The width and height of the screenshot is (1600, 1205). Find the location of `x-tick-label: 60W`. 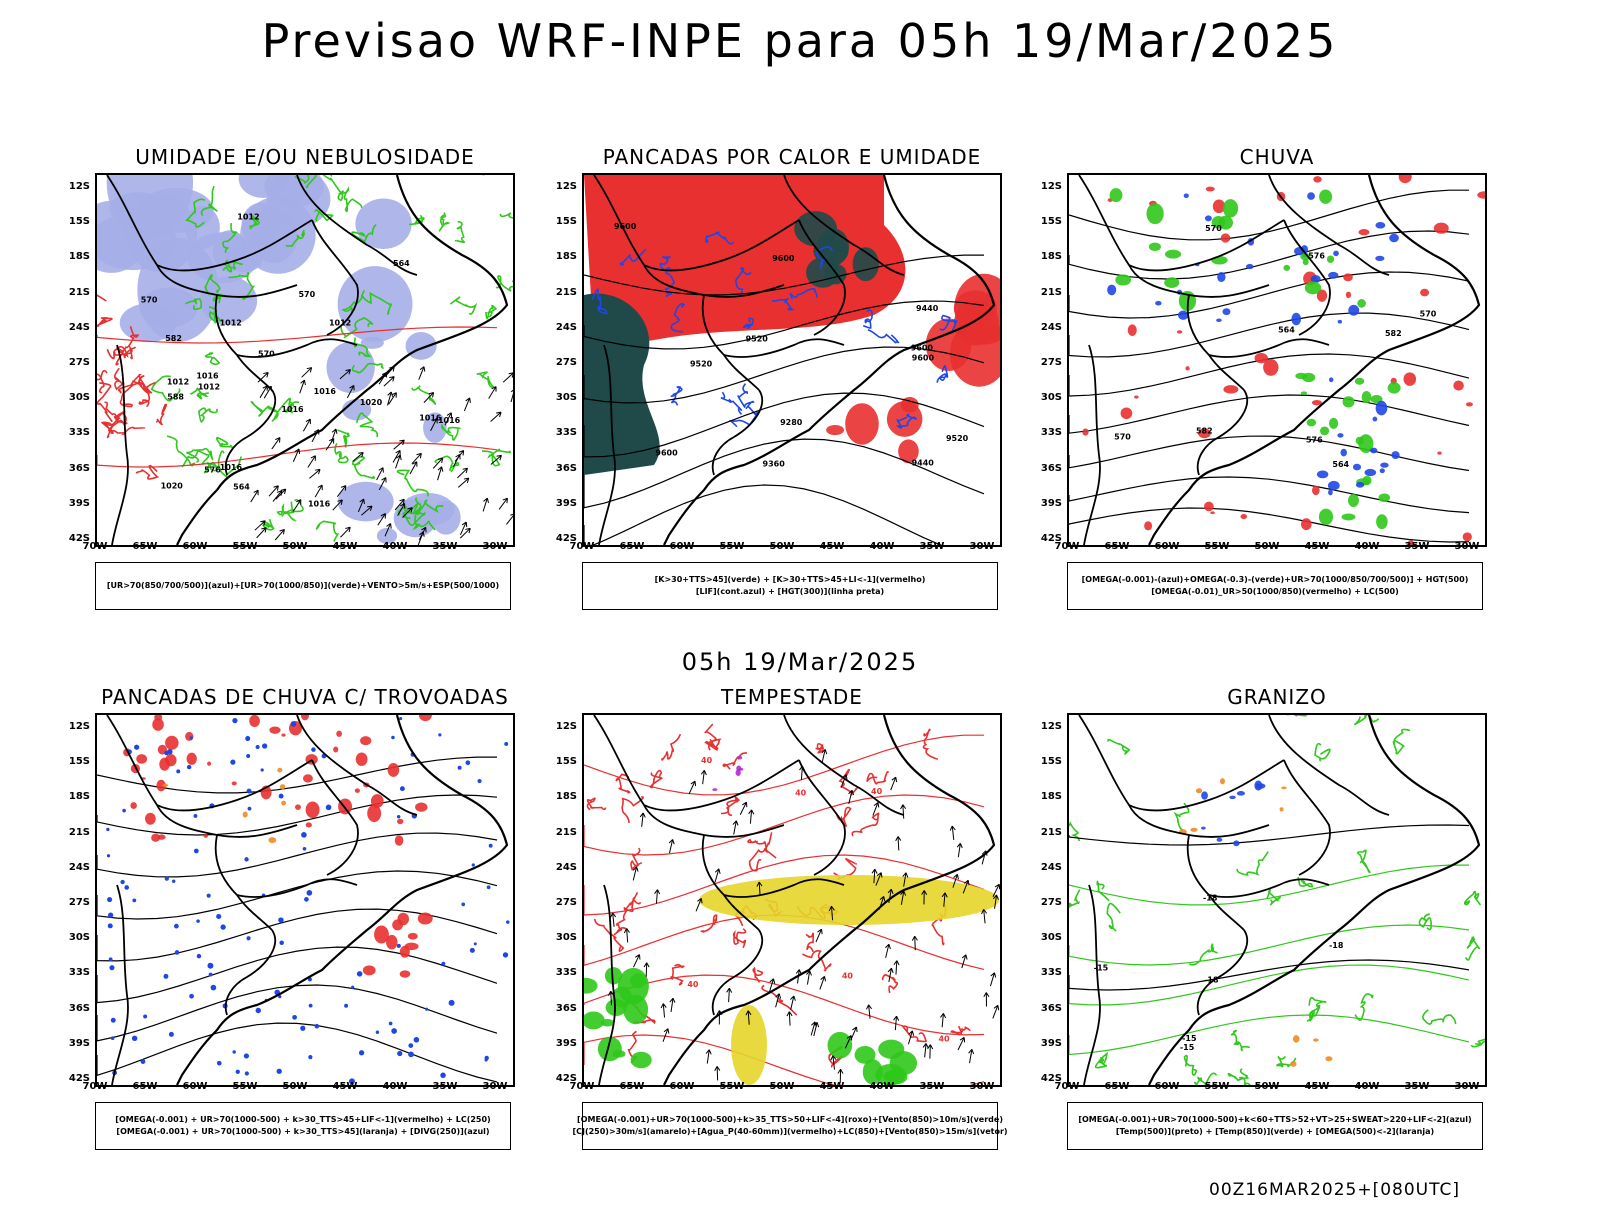

x-tick-label: 60W is located at coordinates (1167, 546).